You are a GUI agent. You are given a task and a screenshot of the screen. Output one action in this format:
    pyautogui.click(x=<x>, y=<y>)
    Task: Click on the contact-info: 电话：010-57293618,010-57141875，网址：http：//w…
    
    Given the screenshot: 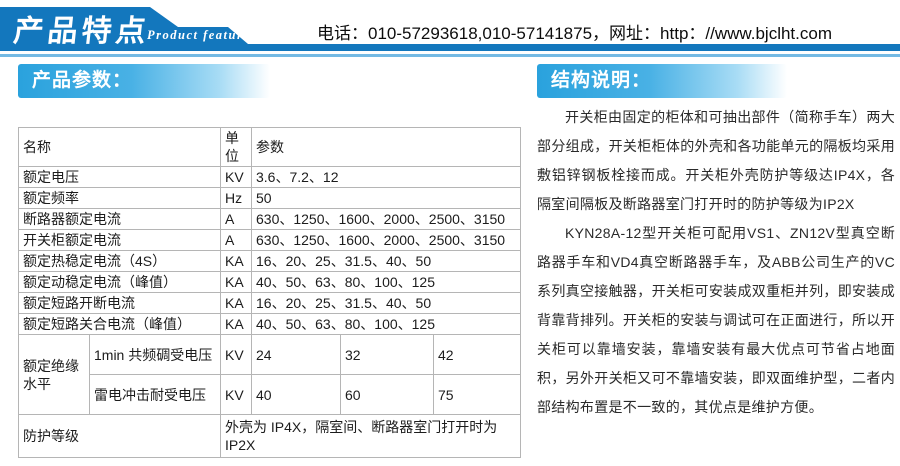 What is the action you would take?
    pyautogui.click(x=574, y=33)
    